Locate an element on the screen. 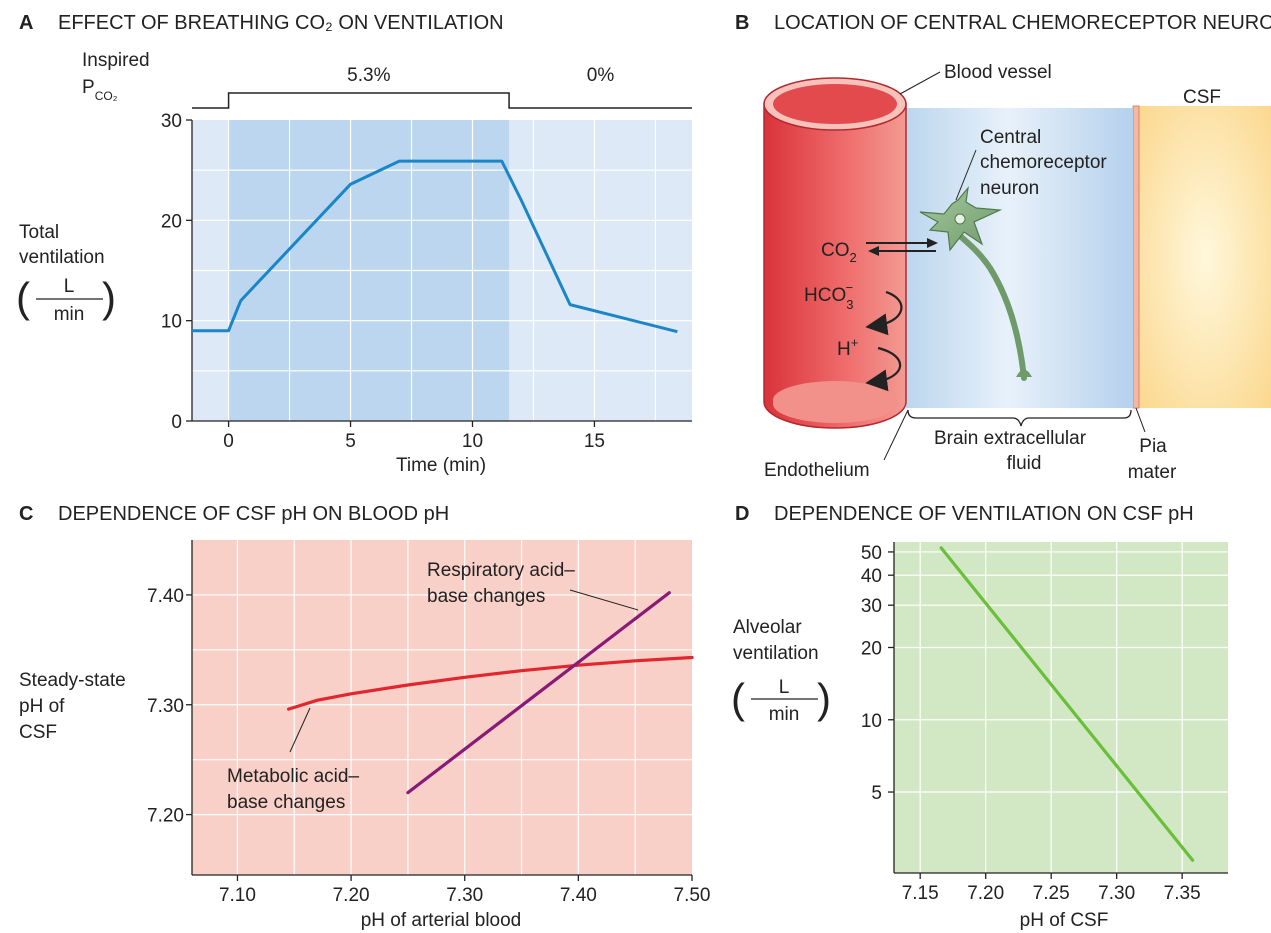 The width and height of the screenshot is (1271, 933). x-tick-label: 7.35 is located at coordinates (1182, 893).